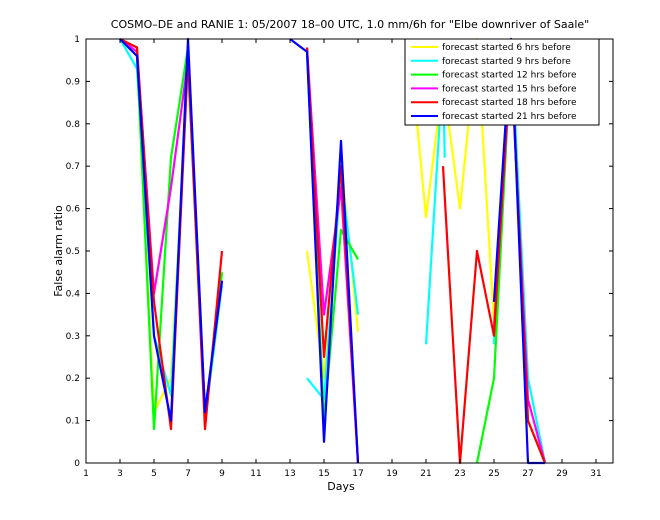 The width and height of the screenshot is (660, 520). What do you see at coordinates (289, 474) in the screenshot?
I see `x-tick-label: 13` at bounding box center [289, 474].